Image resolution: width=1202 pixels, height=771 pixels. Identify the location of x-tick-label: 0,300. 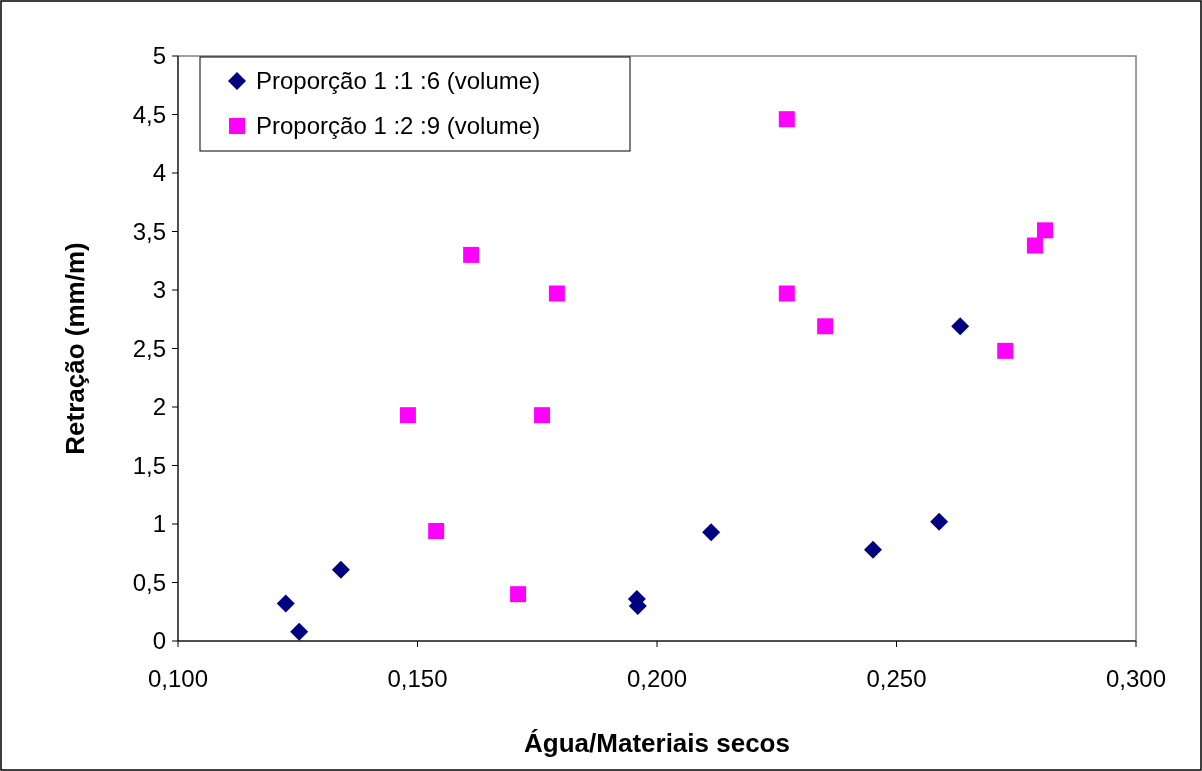
(1136, 678).